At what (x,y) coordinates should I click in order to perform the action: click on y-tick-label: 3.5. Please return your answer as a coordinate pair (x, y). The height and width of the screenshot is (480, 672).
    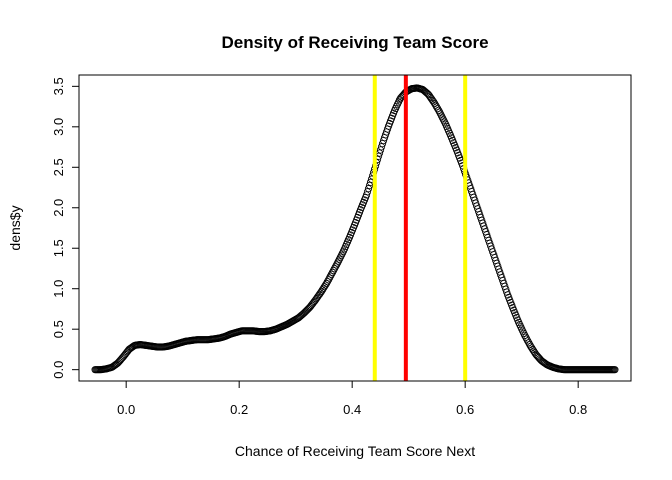
    Looking at the image, I should click on (58, 86).